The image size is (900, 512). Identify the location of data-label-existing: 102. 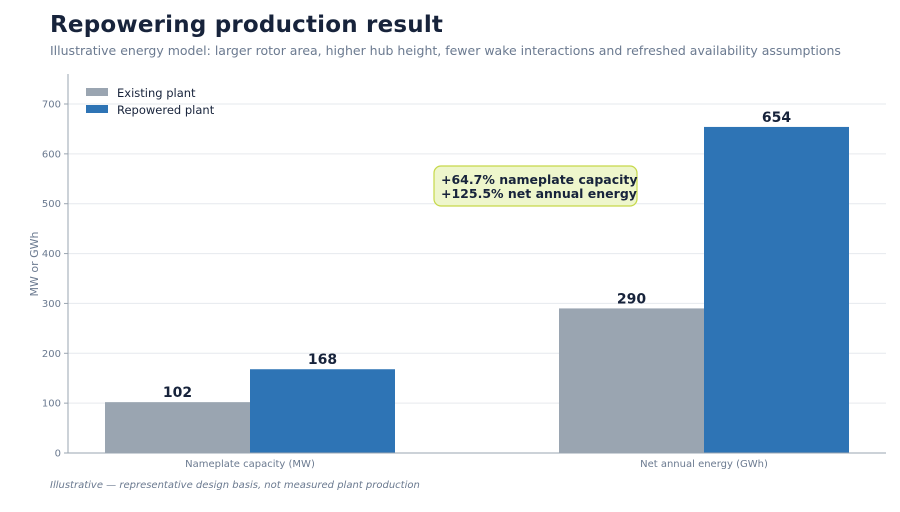
(177, 393).